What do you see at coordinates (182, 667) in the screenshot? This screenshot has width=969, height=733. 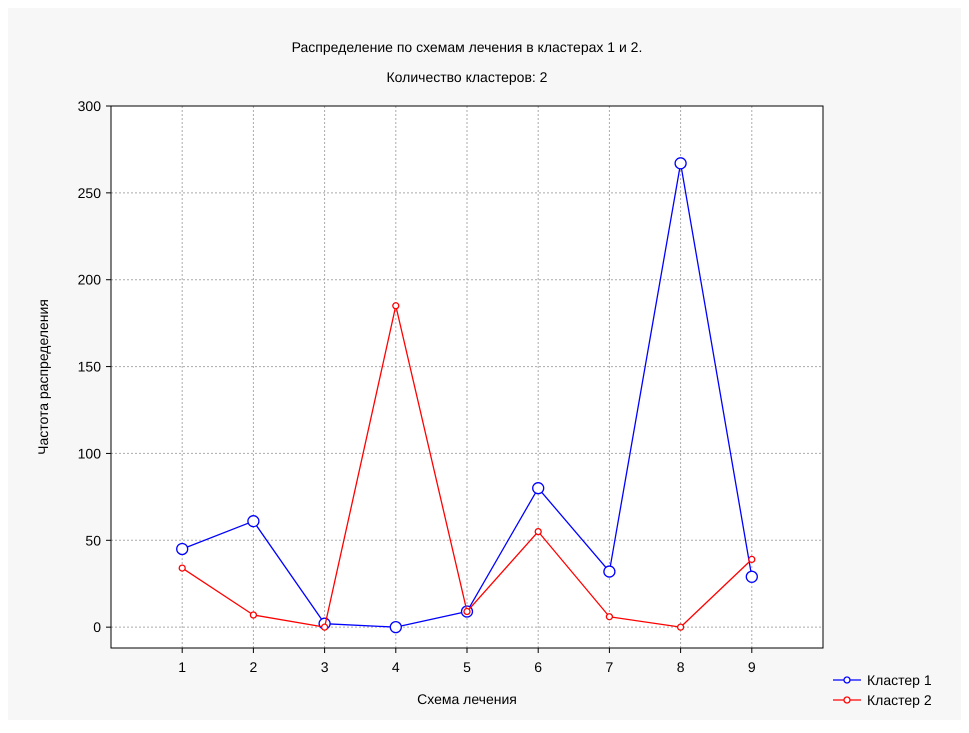 I see `x-tick-label: 1` at bounding box center [182, 667].